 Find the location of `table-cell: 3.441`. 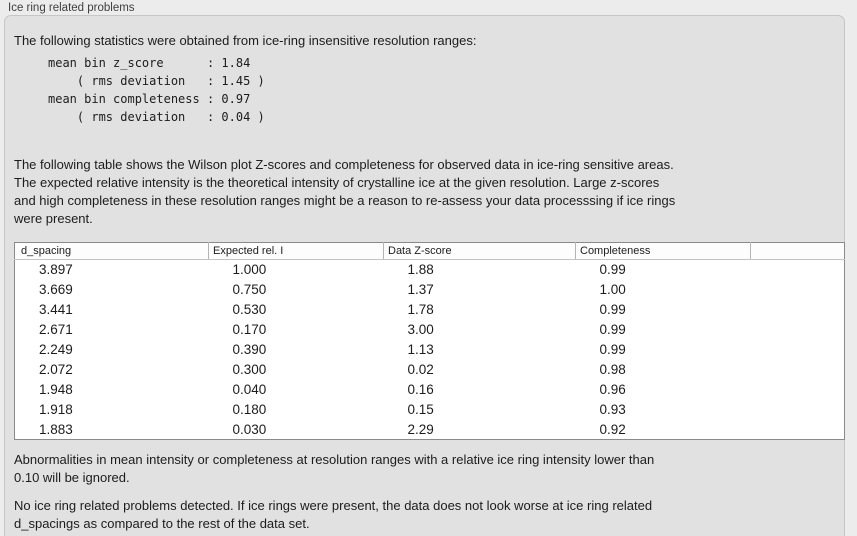

table-cell: 3.441 is located at coordinates (56, 309).